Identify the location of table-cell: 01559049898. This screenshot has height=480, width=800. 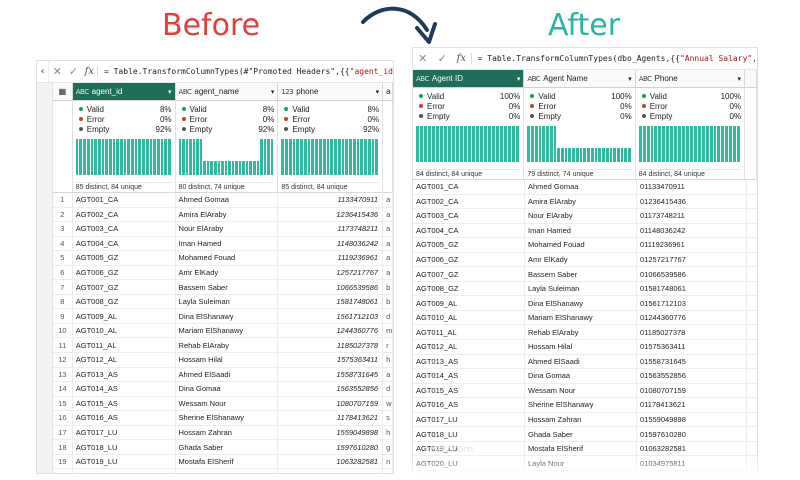
(692, 419).